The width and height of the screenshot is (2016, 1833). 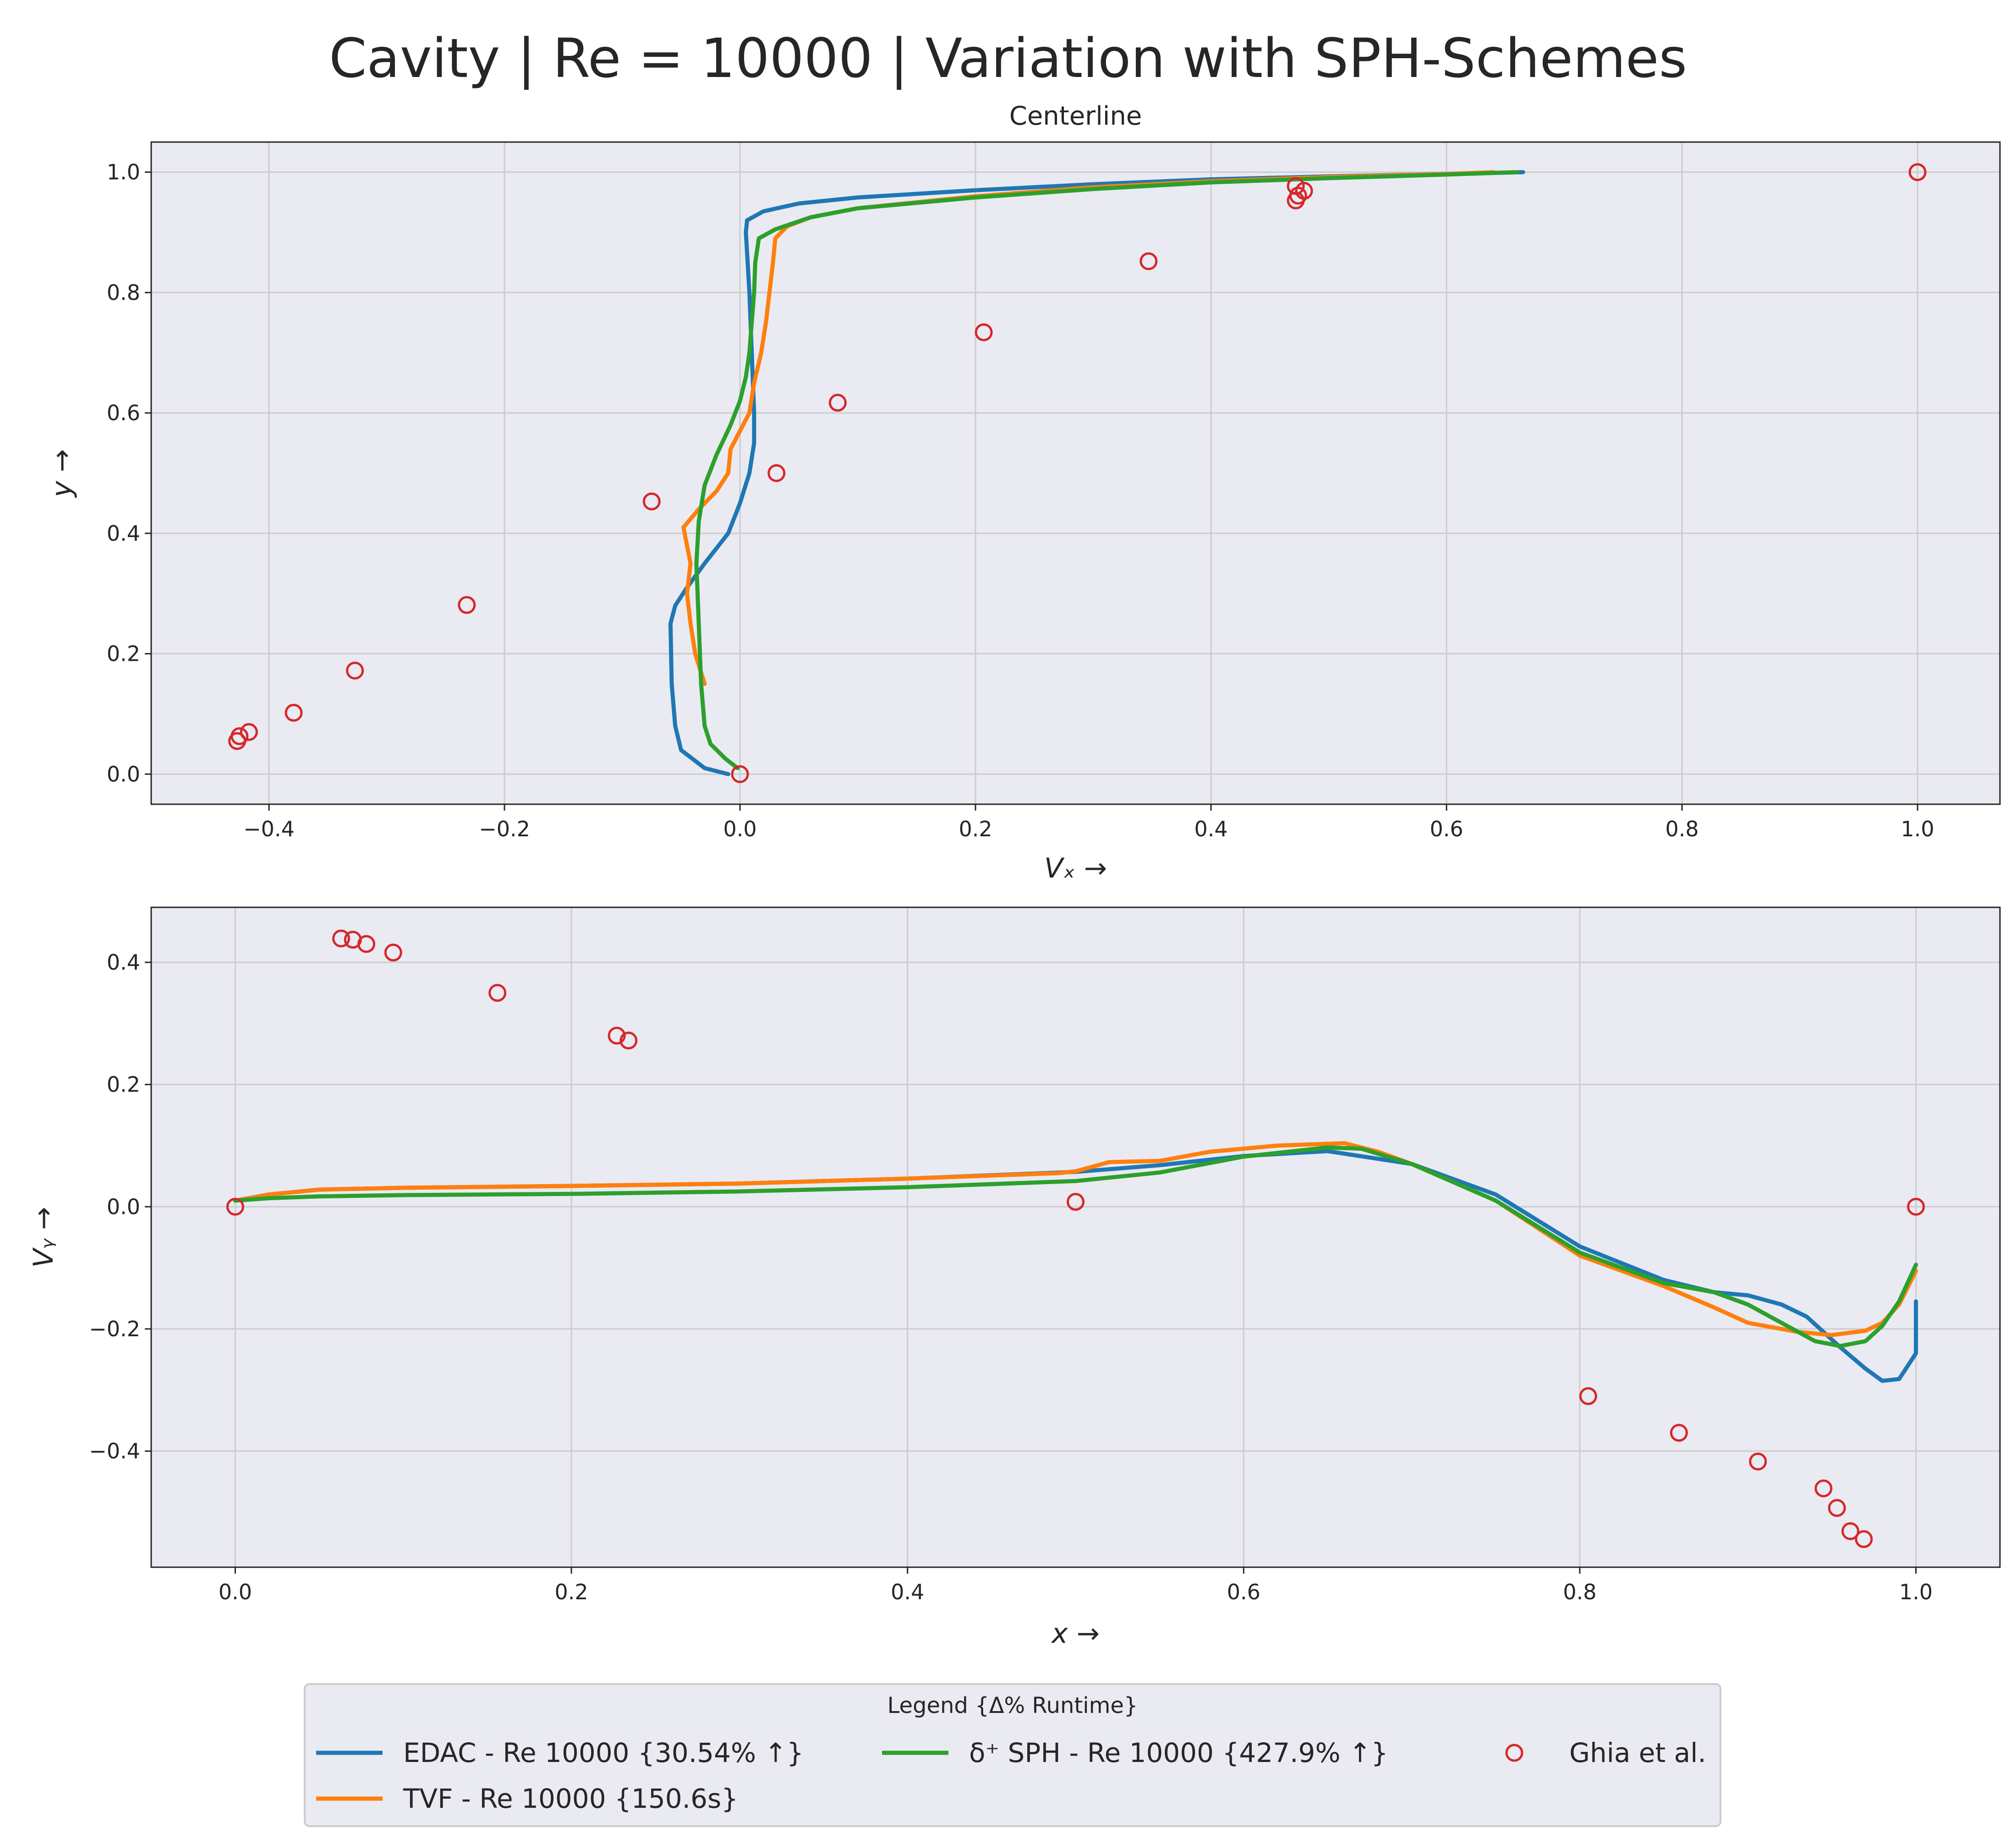 I want to click on plot-title: Centerline, so click(x=1075, y=116).